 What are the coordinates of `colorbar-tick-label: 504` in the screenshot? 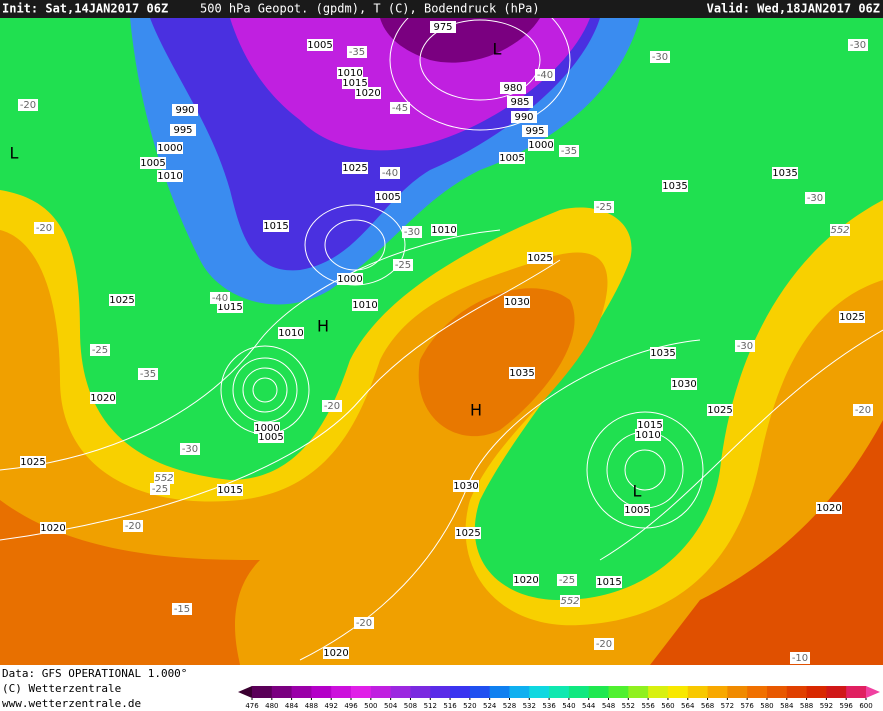 It's located at (391, 706).